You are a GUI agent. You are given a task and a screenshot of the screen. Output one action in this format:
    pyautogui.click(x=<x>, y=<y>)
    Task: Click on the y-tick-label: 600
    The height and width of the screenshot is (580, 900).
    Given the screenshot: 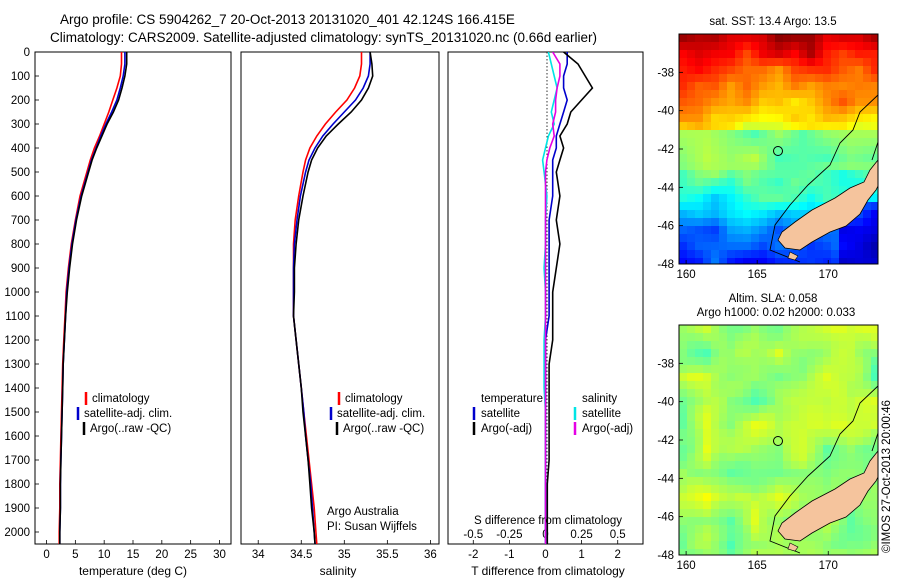 What is the action you would take?
    pyautogui.click(x=20, y=197)
    